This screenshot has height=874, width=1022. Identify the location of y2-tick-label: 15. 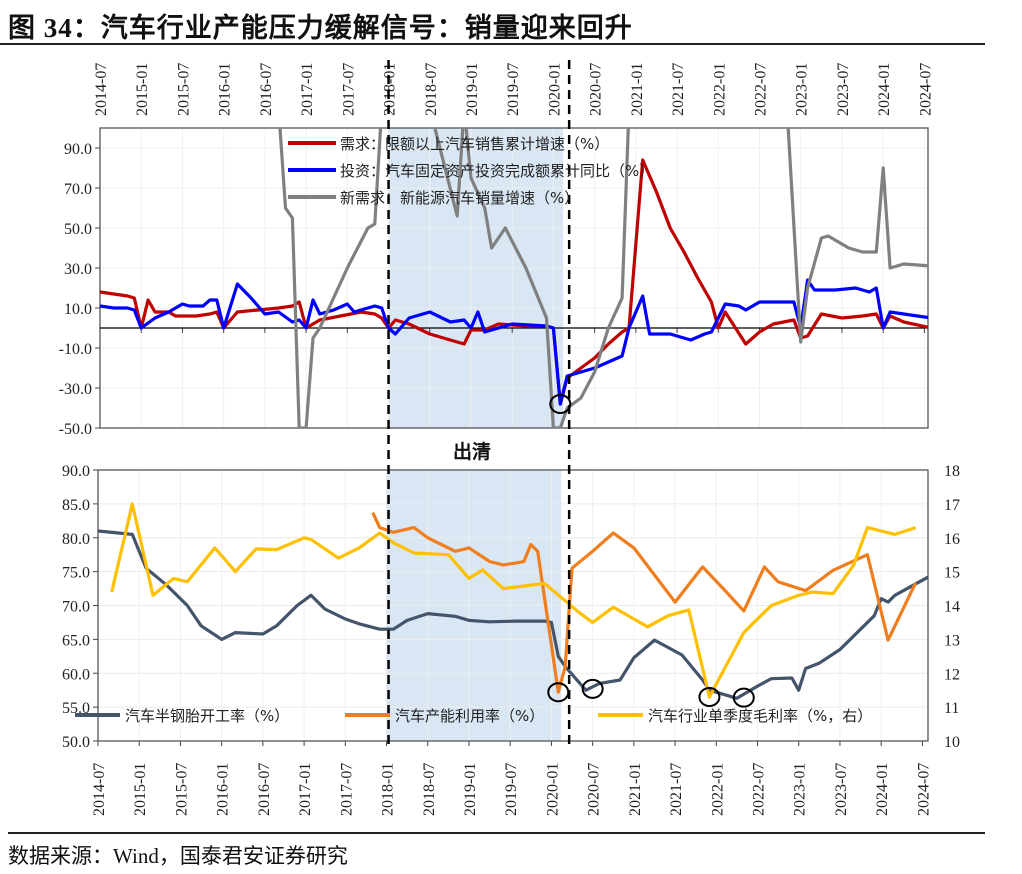
(952, 573).